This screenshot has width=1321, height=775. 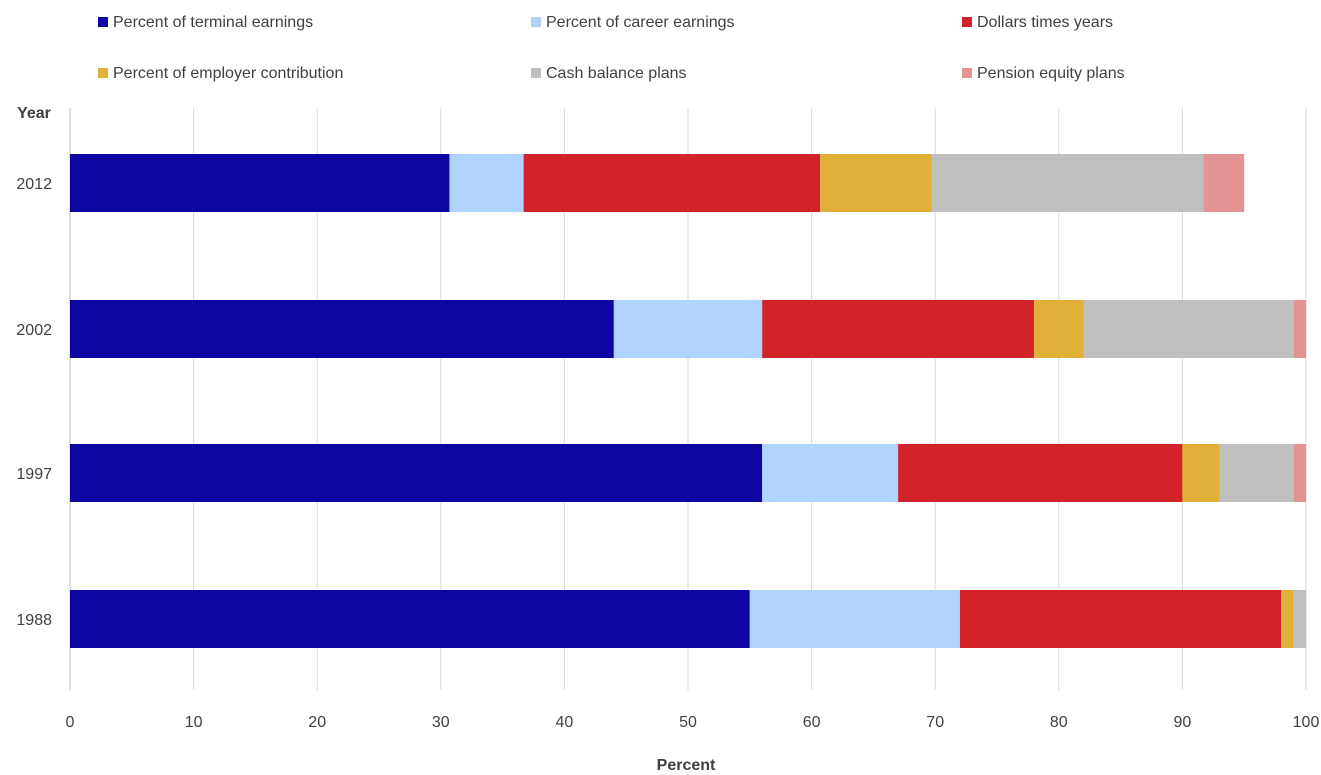 I want to click on y-tick-label: 2012, so click(x=34, y=184).